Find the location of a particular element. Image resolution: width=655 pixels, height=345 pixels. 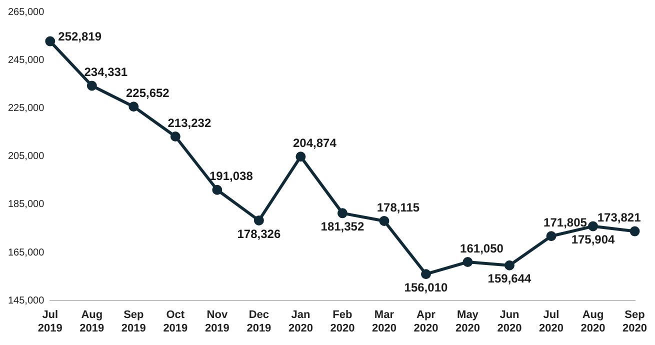

x-tick-label: Nov 2019 is located at coordinates (217, 321).